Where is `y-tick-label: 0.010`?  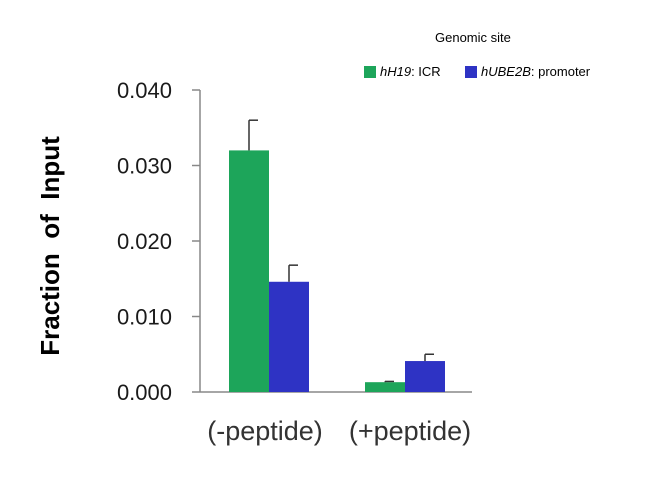 y-tick-label: 0.010 is located at coordinates (144, 317).